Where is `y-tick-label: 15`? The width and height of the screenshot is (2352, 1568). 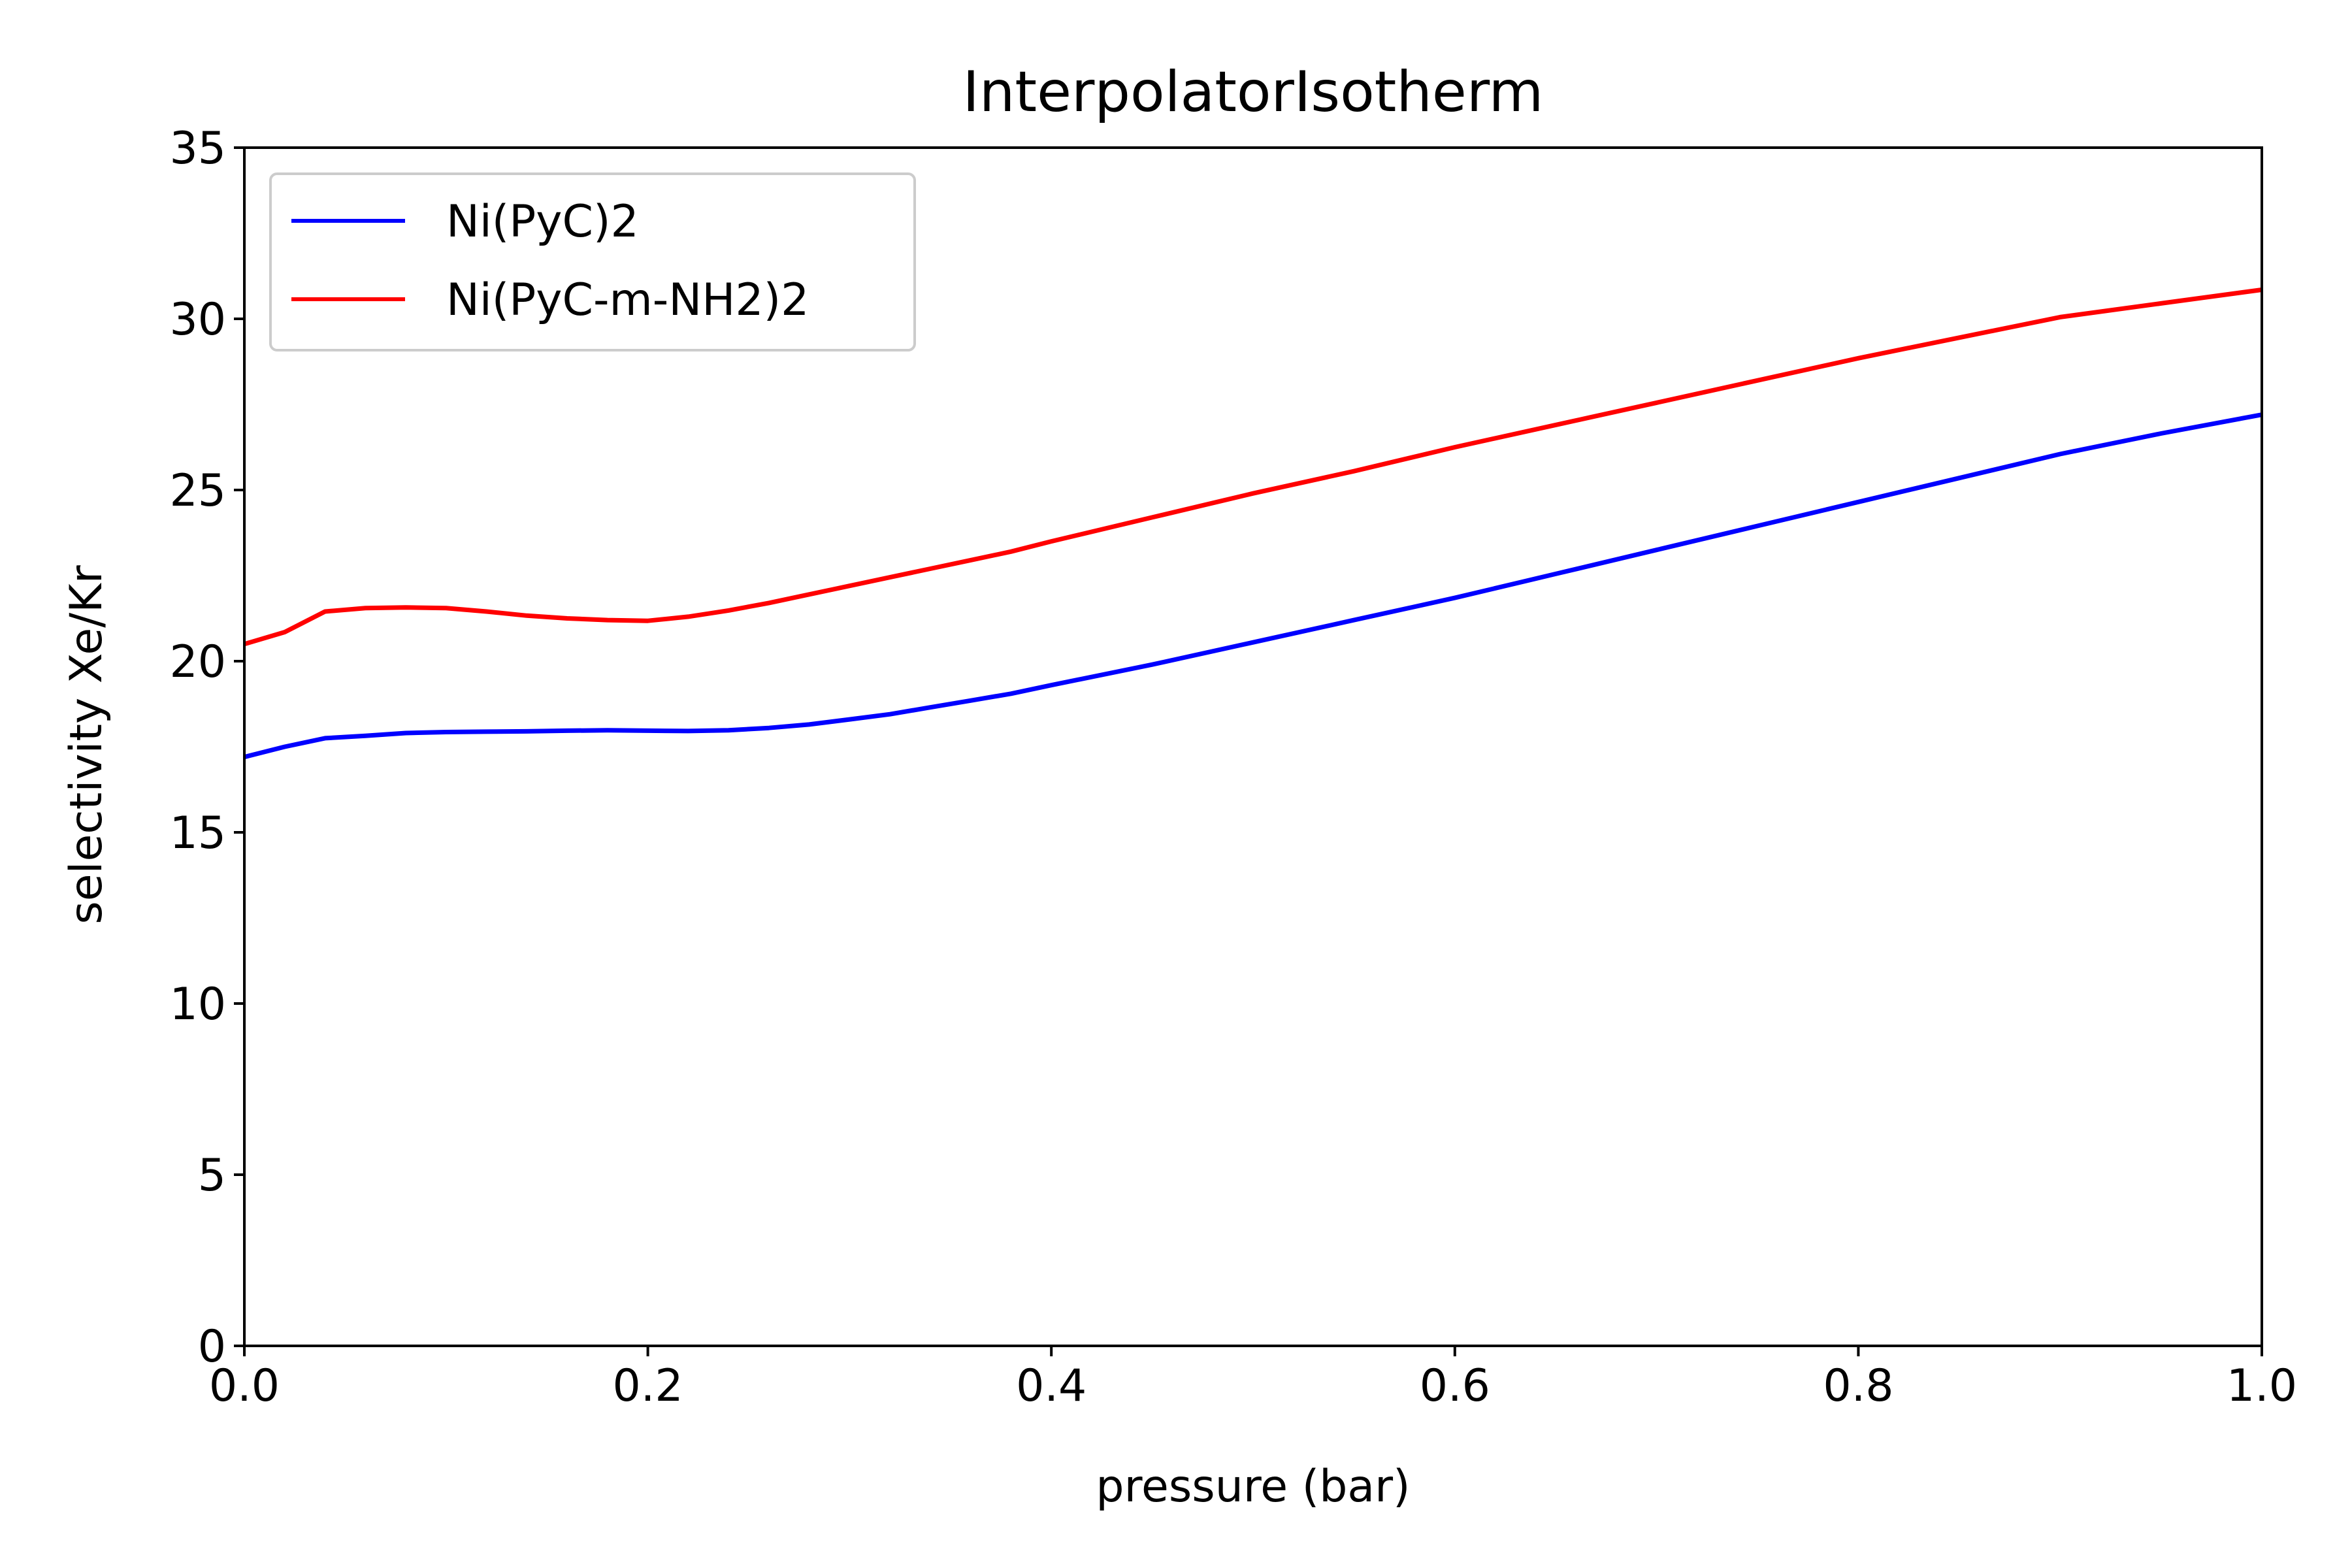
y-tick-label: 15 is located at coordinates (197, 833).